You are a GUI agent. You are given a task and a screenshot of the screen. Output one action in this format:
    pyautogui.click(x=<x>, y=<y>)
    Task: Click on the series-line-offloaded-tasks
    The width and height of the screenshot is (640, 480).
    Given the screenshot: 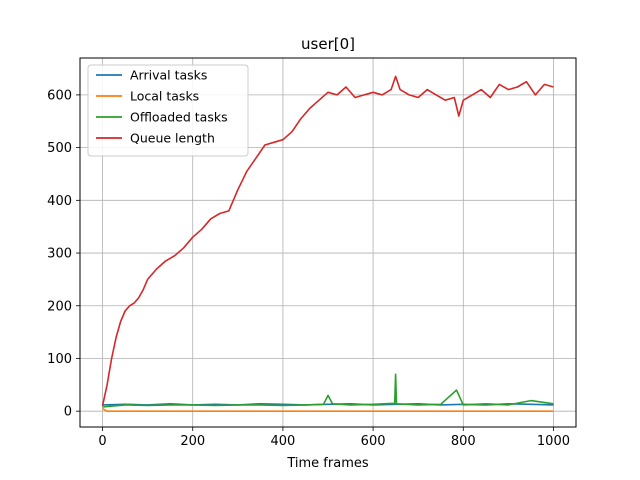 What is the action you would take?
    pyautogui.click(x=328, y=390)
    